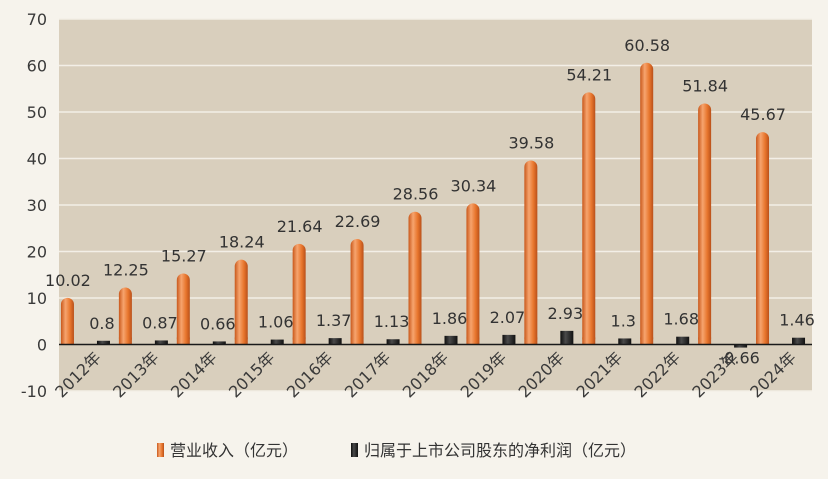 The image size is (828, 479). Describe the element at coordinates (705, 85) in the screenshot. I see `revenue-data-label: 51.84` at that location.